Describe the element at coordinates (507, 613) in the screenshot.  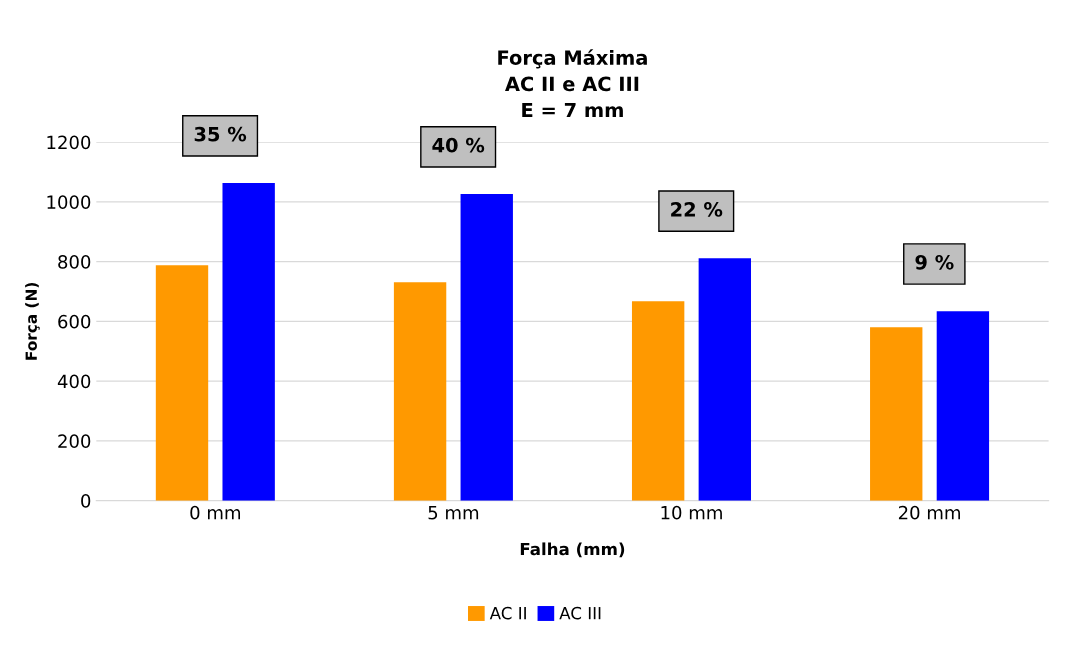
I see `legend-label: AC II` at that location.